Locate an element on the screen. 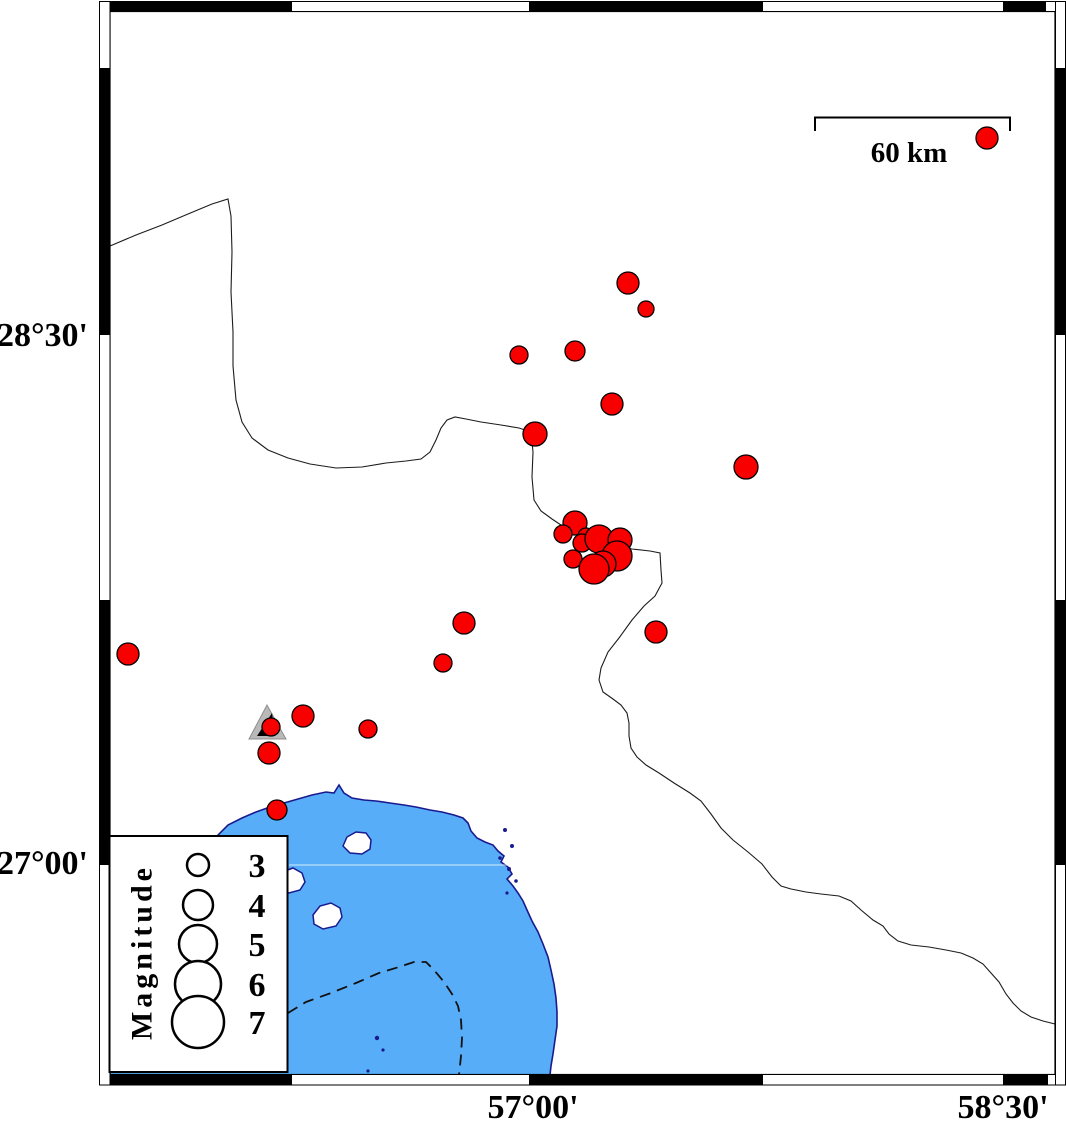 The image size is (1066, 1123). lat-label-27-00: 27°00' is located at coordinates (44, 863).